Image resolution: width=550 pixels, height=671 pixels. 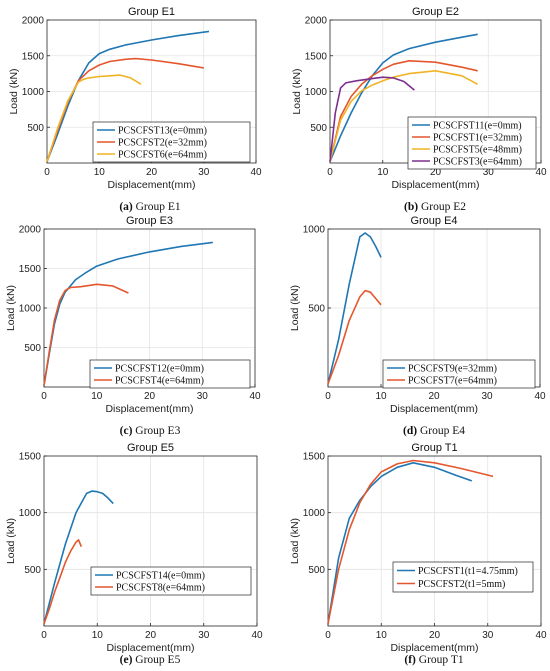 What do you see at coordinates (441, 660) in the screenshot?
I see `caption-text: Group T1` at bounding box center [441, 660].